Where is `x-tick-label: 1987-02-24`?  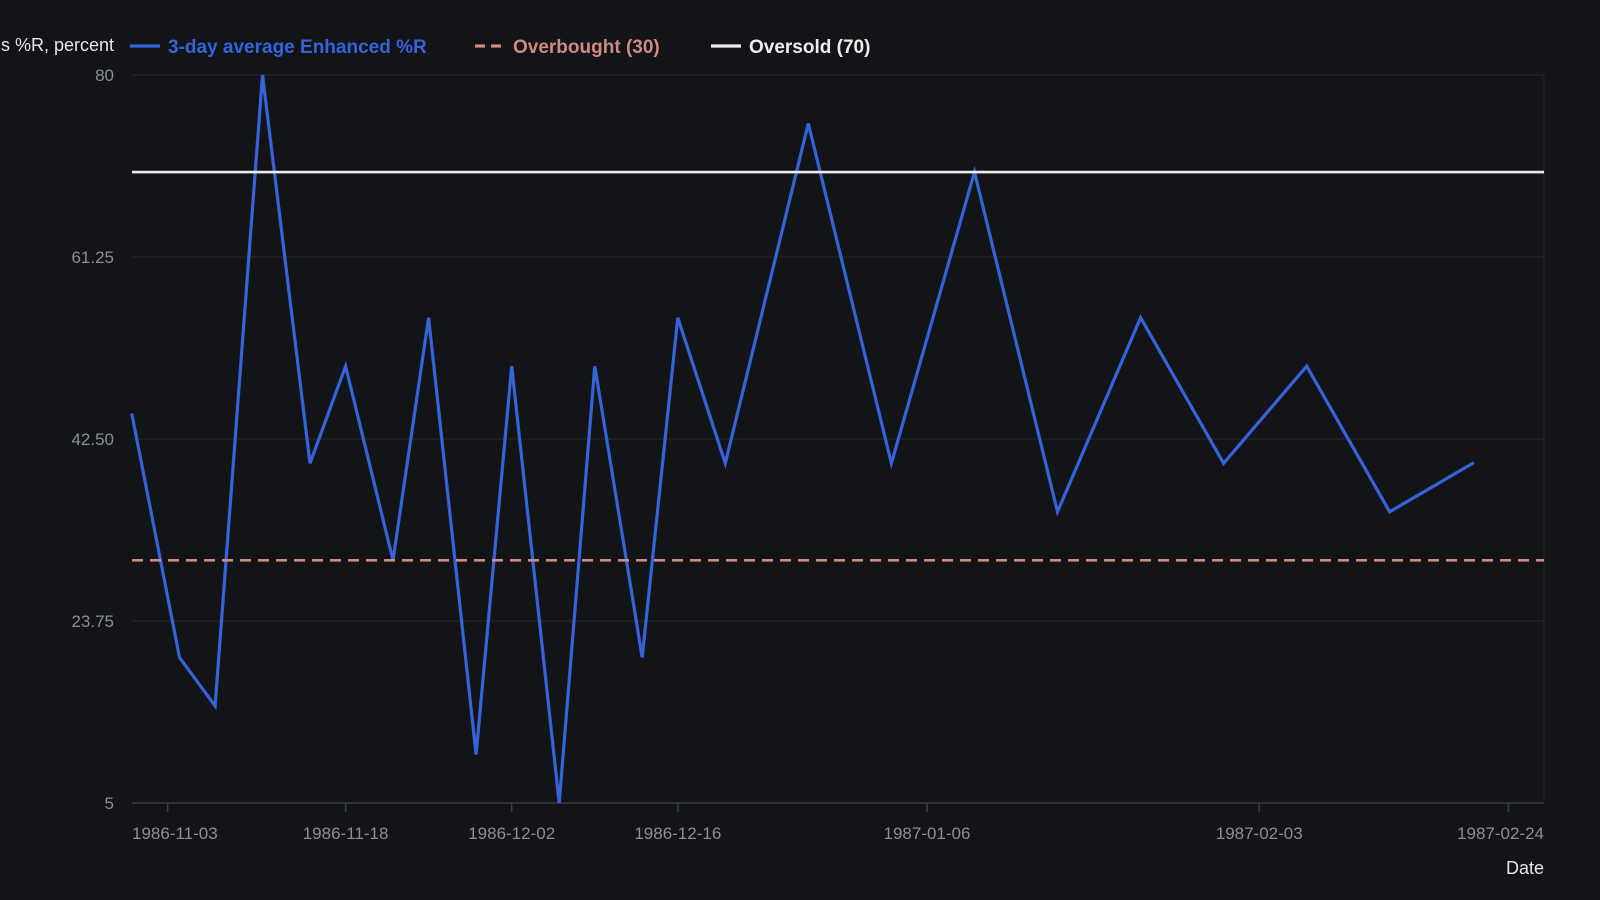 x-tick-label: 1987-02-24 is located at coordinates (1500, 833).